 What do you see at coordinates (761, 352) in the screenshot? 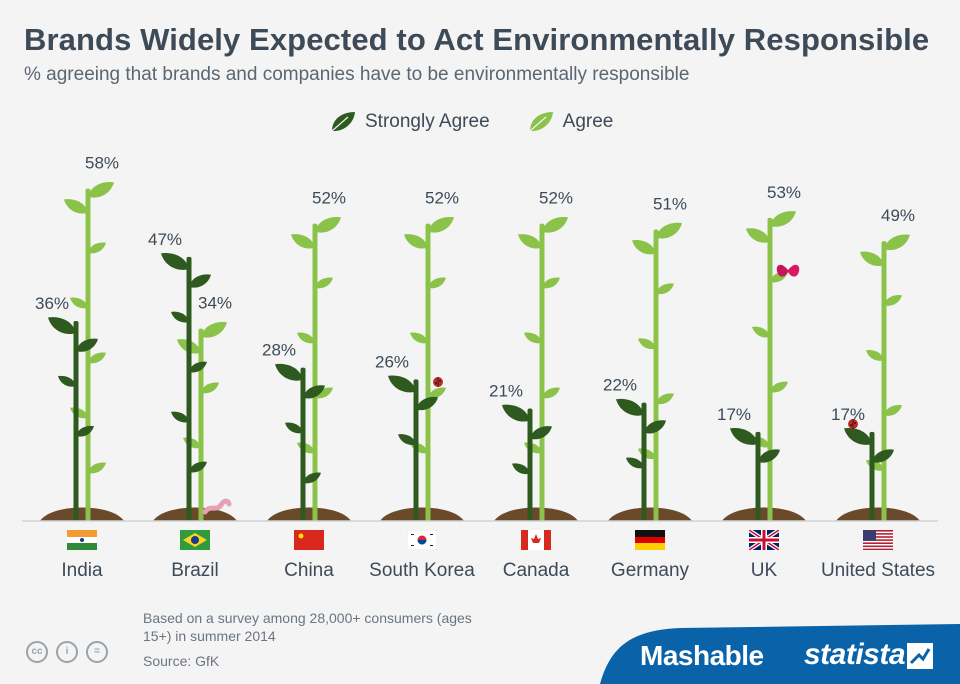
I see `plant-uk: 53% 17%` at bounding box center [761, 352].